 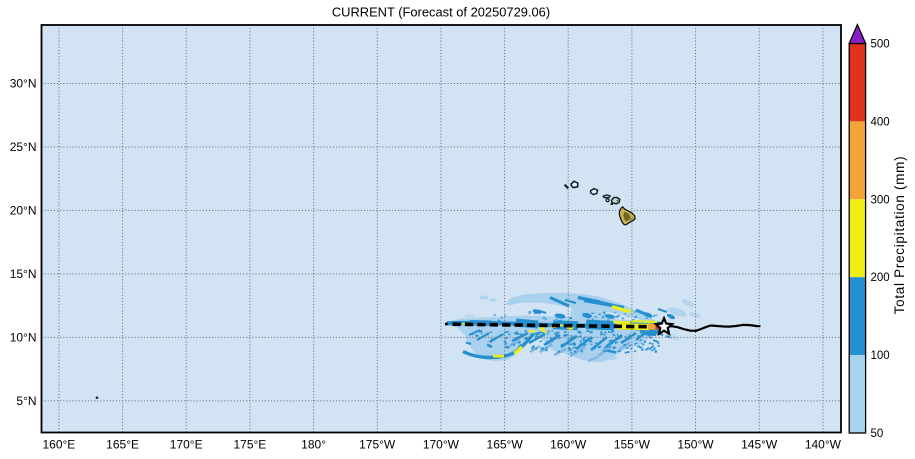 I want to click on svg-text: 500, so click(x=880, y=45).